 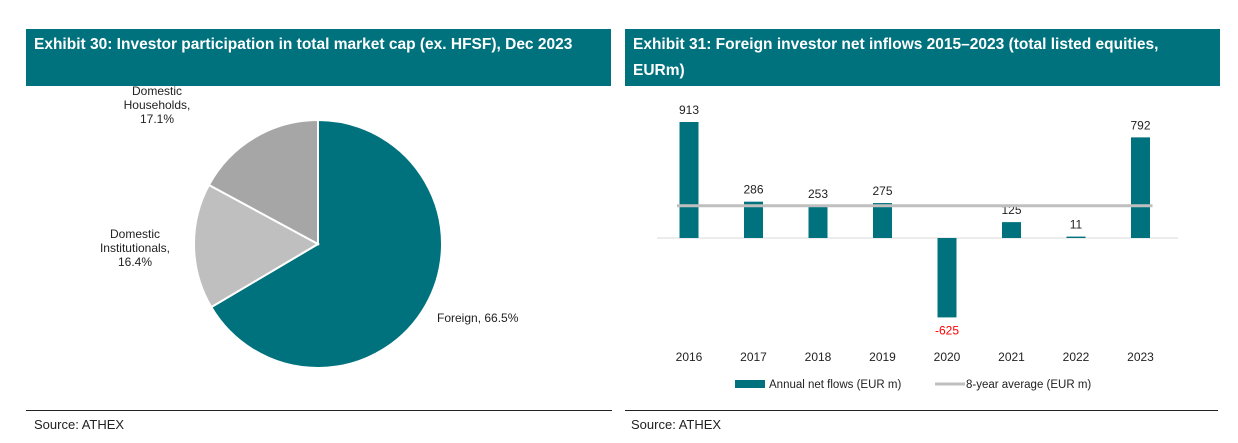 What do you see at coordinates (478, 318) in the screenshot?
I see `pie-slice-label: Foreign, 66.5%` at bounding box center [478, 318].